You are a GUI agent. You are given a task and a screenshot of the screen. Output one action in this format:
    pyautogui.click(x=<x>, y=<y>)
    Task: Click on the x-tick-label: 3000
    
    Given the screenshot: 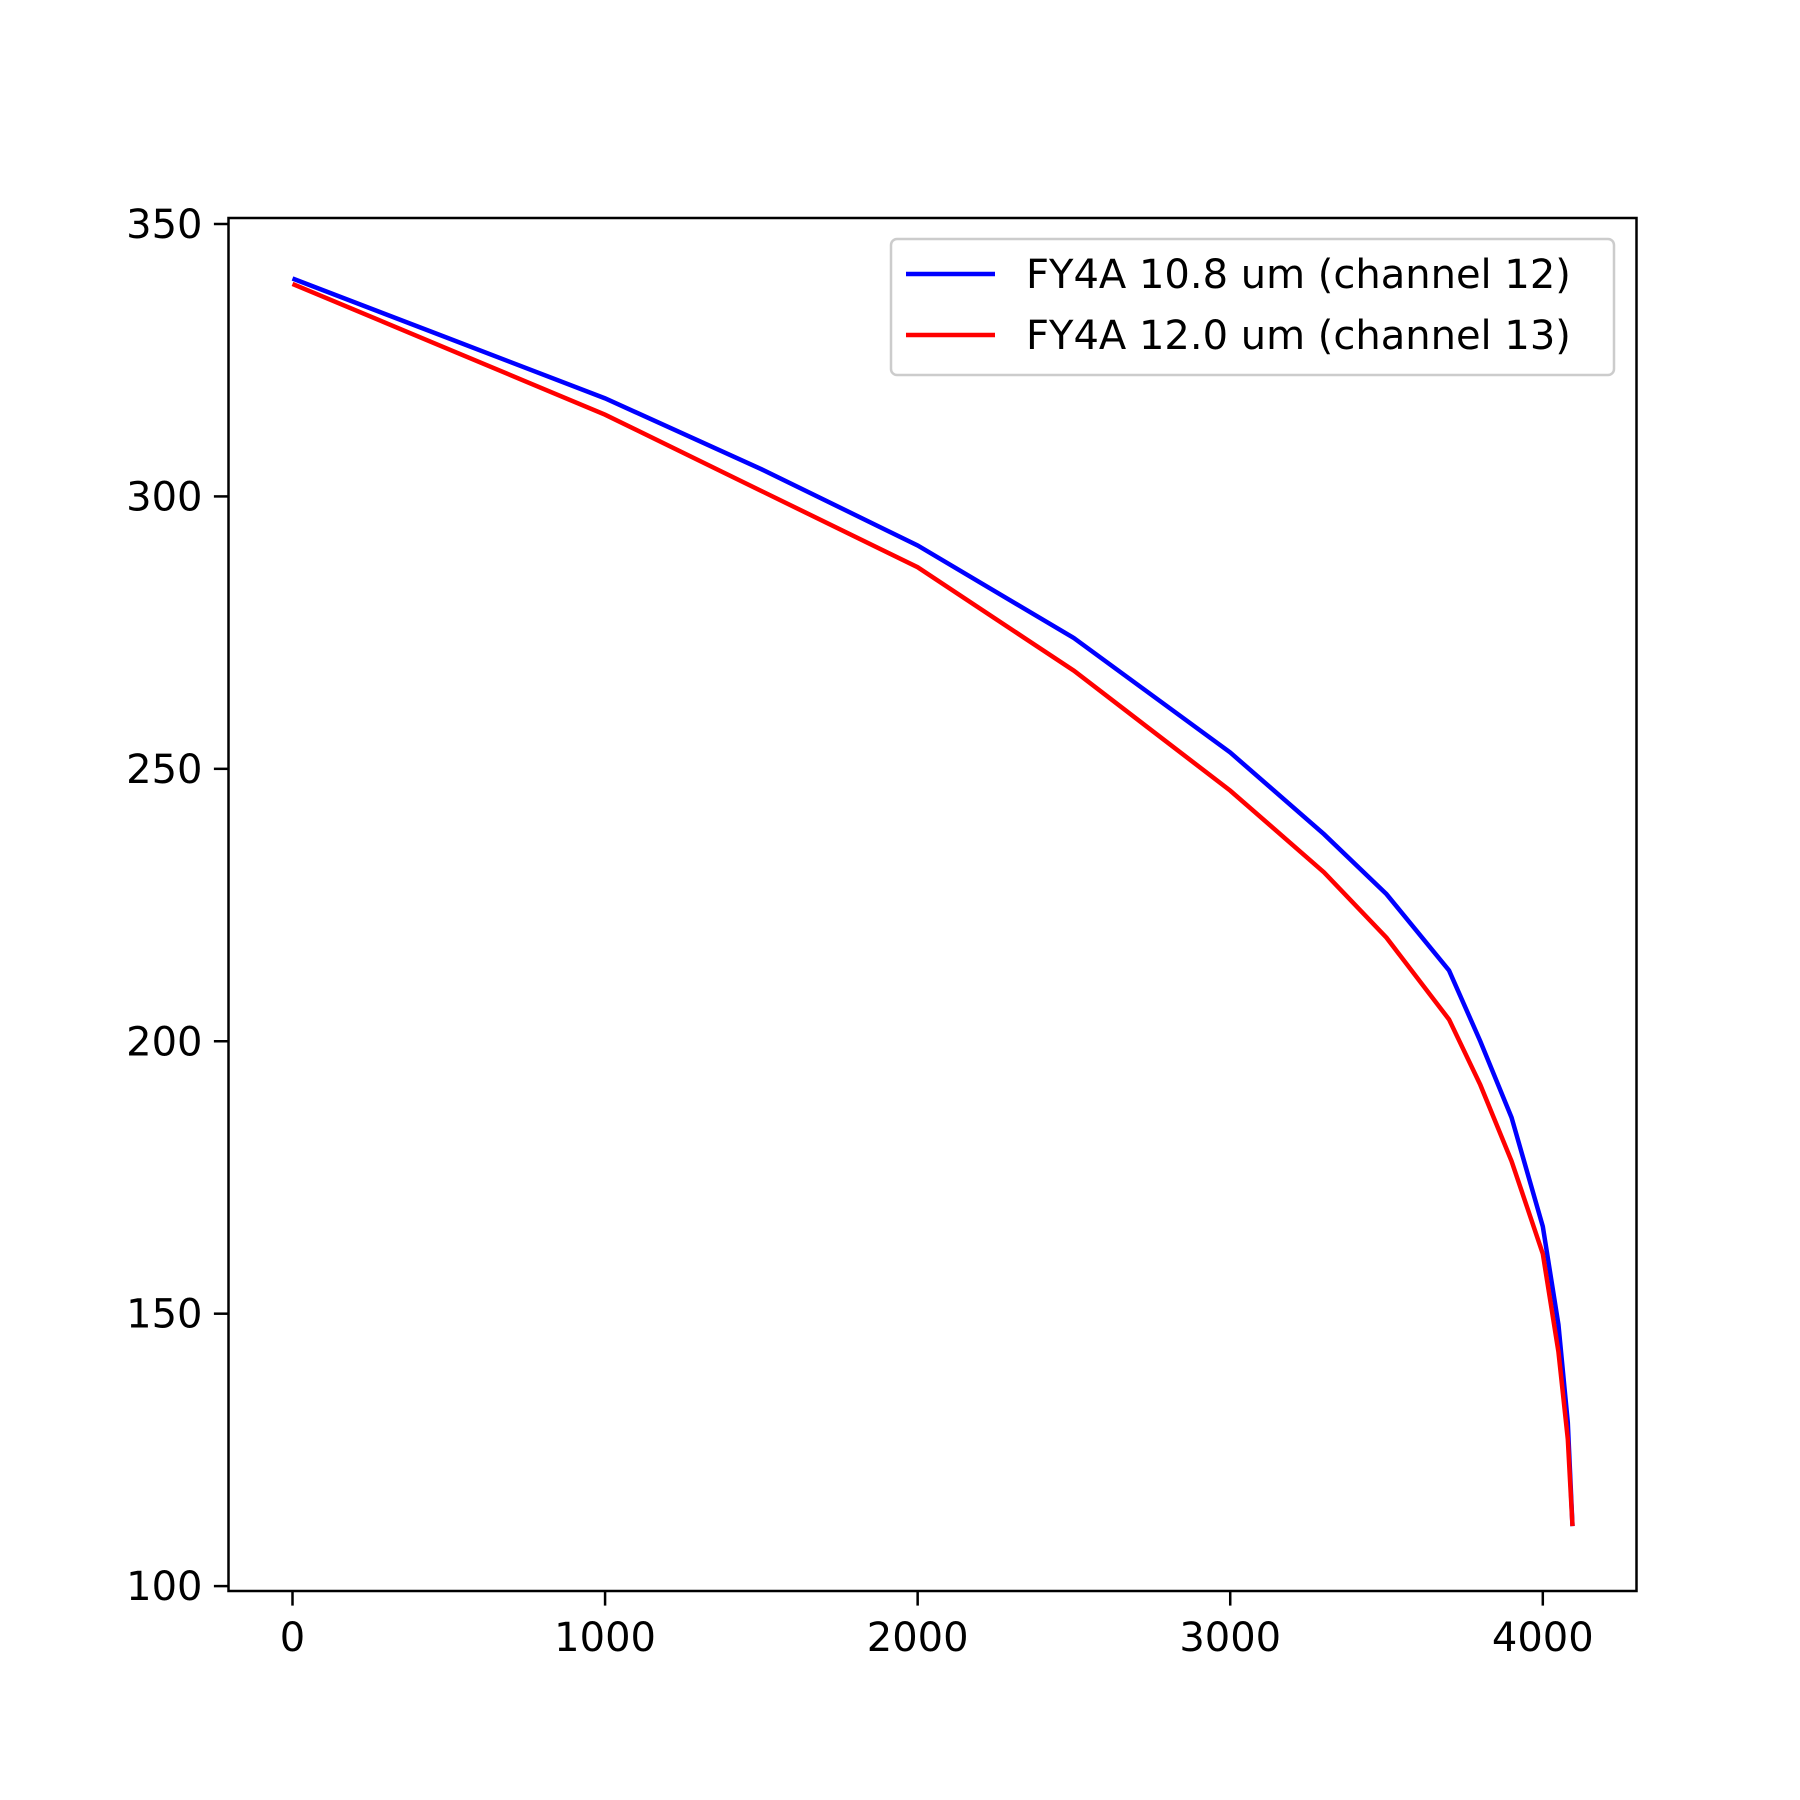 What is the action you would take?
    pyautogui.click(x=1230, y=1638)
    